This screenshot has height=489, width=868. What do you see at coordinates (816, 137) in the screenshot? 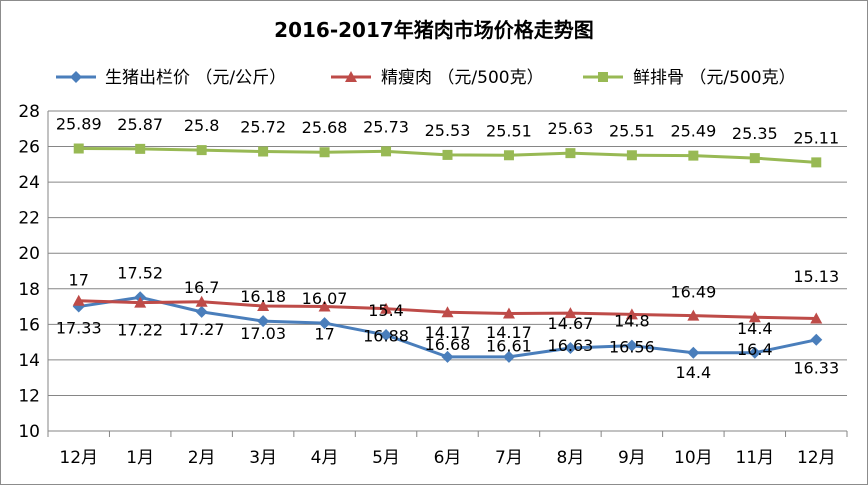
I see `data-label-series-2: 25.11` at bounding box center [816, 137].